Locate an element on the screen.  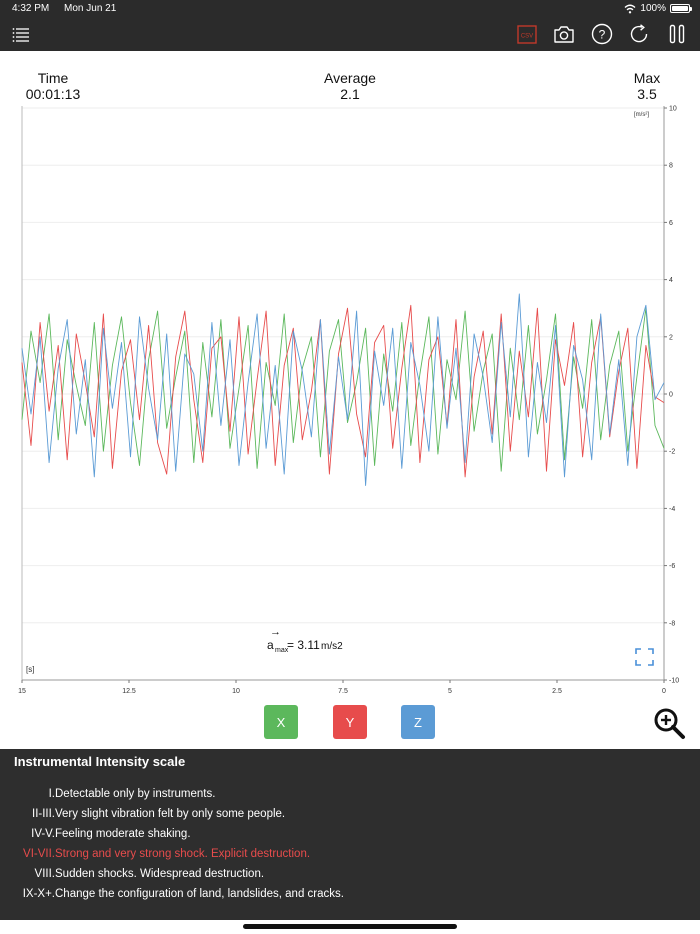
stats-row: Time 00:01:13 Average 2.1 Max 3.5 is located at coordinates (350, 82).